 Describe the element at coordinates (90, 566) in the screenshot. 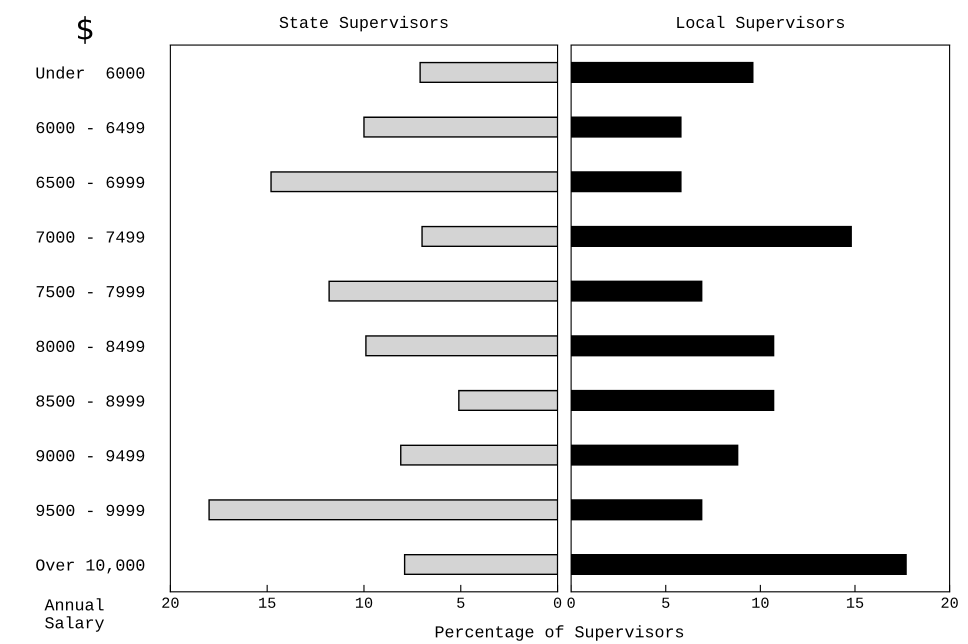

I see `y-tick-label: Over 10,000` at that location.